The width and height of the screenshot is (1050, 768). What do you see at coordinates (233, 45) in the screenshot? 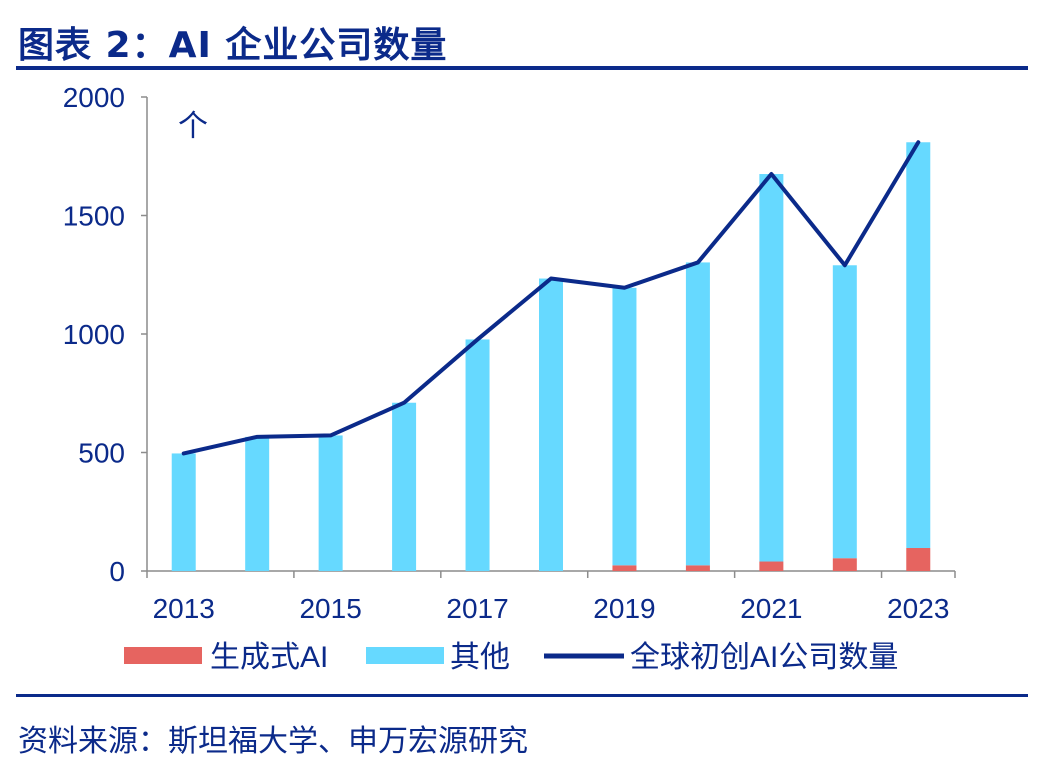
I see `figure-title: 图表 2：AI 企业公司数量` at bounding box center [233, 45].